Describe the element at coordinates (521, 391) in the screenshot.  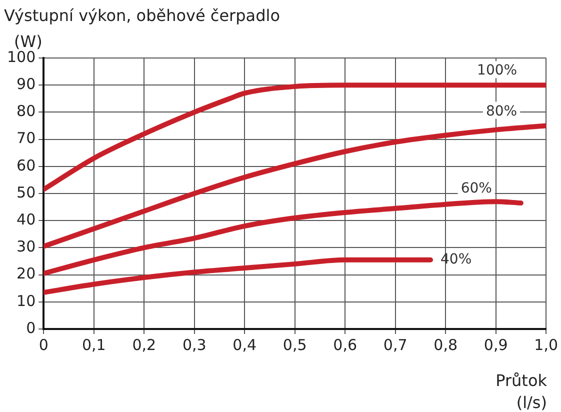
I see `x-axis-title: Průtok (l/s)` at that location.